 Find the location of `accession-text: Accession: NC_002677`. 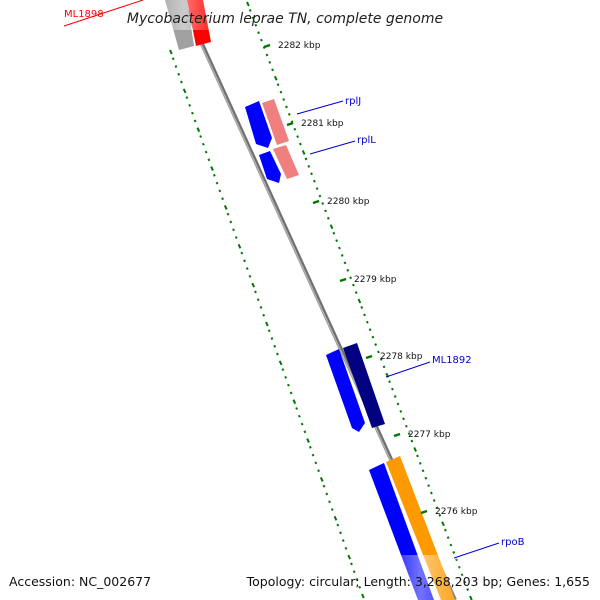

accession-text: Accession: NC_002677 is located at coordinates (80, 581).